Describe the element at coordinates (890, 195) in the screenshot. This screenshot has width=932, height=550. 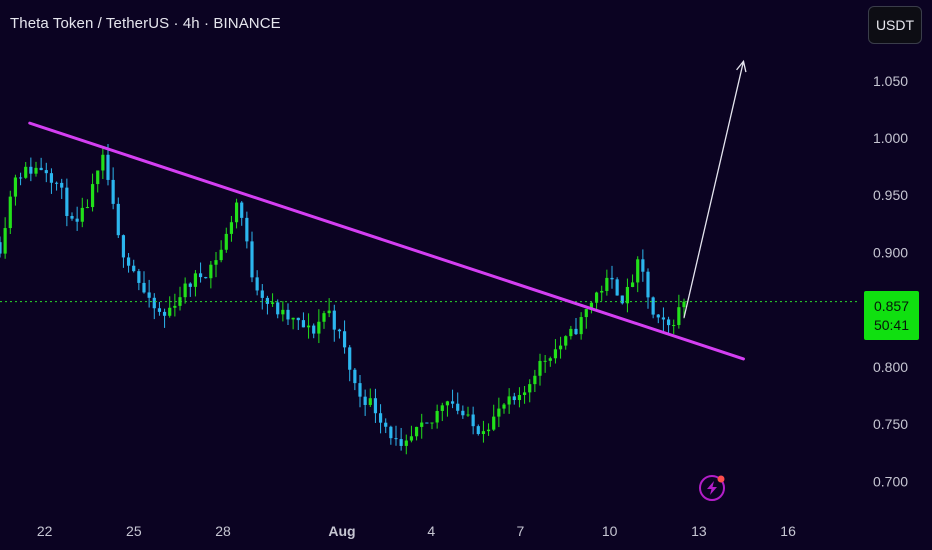
I see `y-tick-label: 0.950` at that location.